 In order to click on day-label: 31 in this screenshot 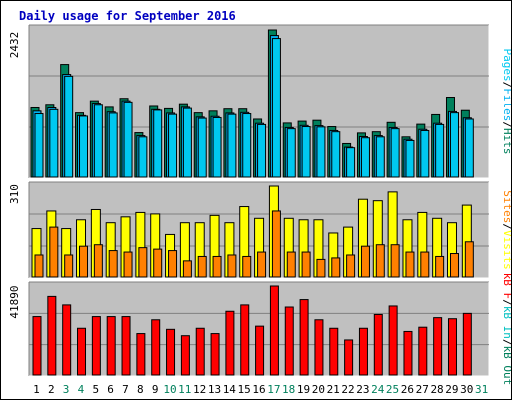, I will do `click(481, 389)`.